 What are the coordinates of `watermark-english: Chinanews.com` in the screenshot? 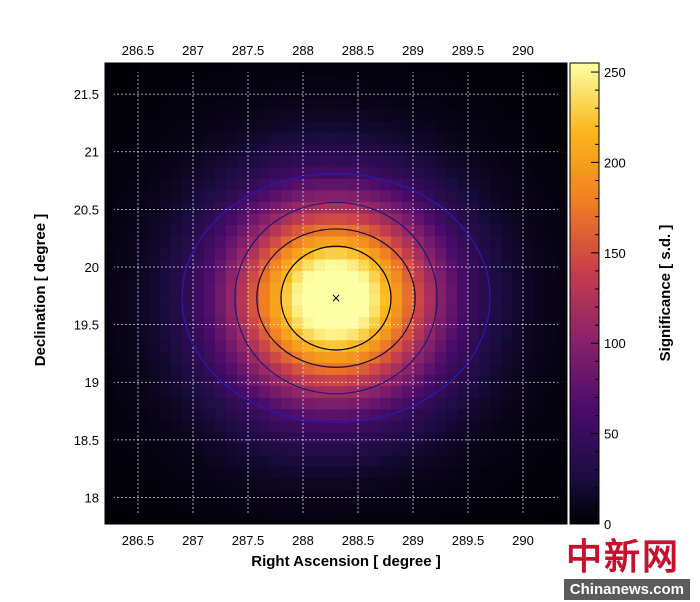 It's located at (626, 589).